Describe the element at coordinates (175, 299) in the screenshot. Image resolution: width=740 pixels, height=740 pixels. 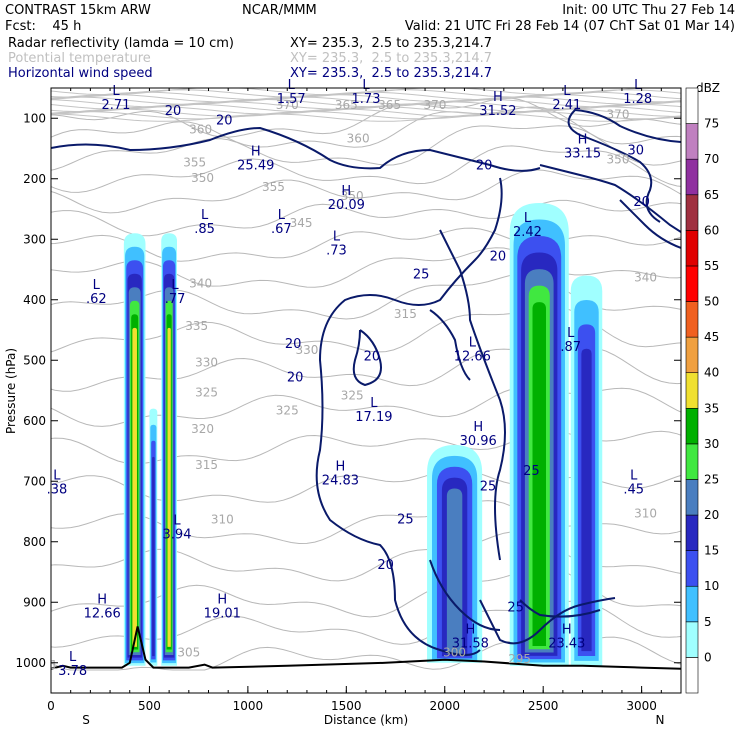
I see `wind-extremum-value: .77` at that location.